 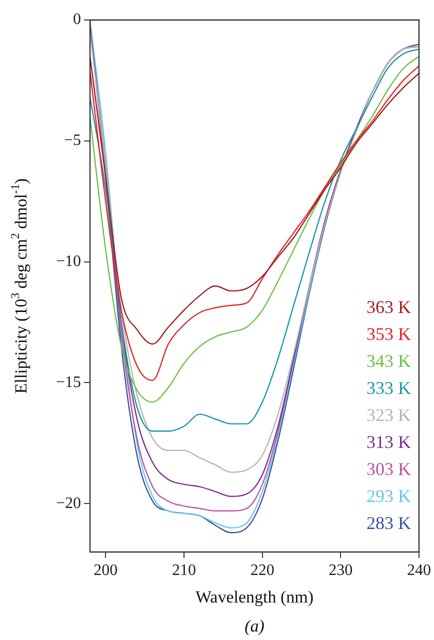 I want to click on text: 313 K, so click(x=388, y=442).